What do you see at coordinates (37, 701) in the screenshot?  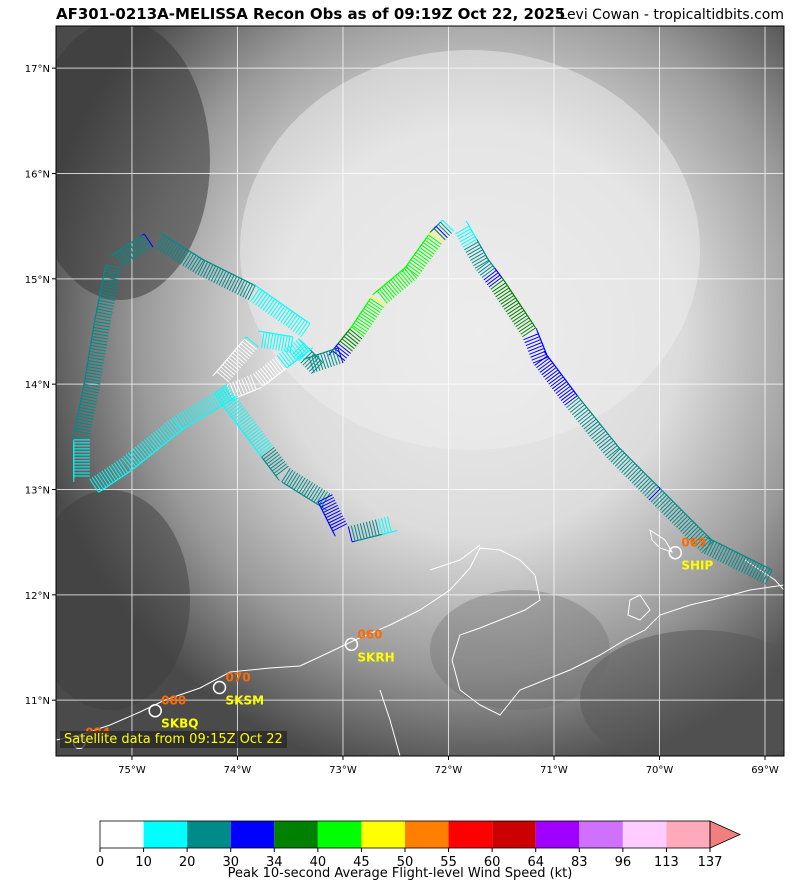 I see `lat-tick-label: 11°N` at bounding box center [37, 701].